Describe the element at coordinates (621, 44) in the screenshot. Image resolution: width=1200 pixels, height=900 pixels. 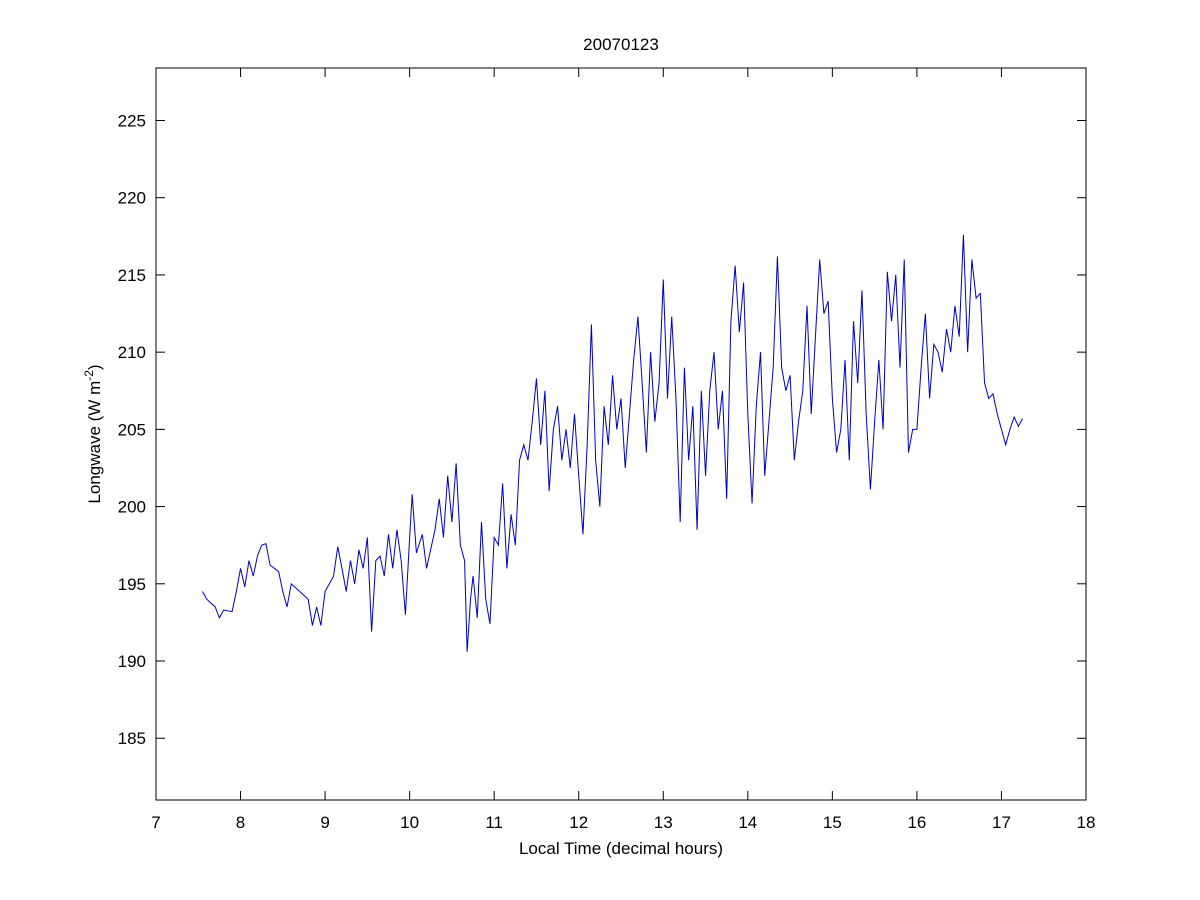
I see `chart-title: 20070123` at that location.